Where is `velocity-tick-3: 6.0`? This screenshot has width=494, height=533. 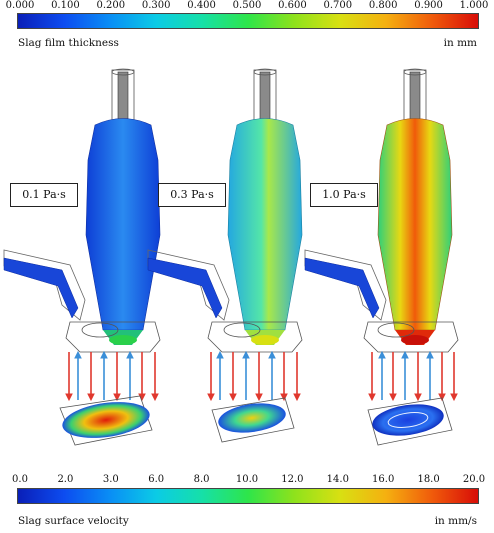 velocity-tick-3: 6.0 is located at coordinates (156, 479).